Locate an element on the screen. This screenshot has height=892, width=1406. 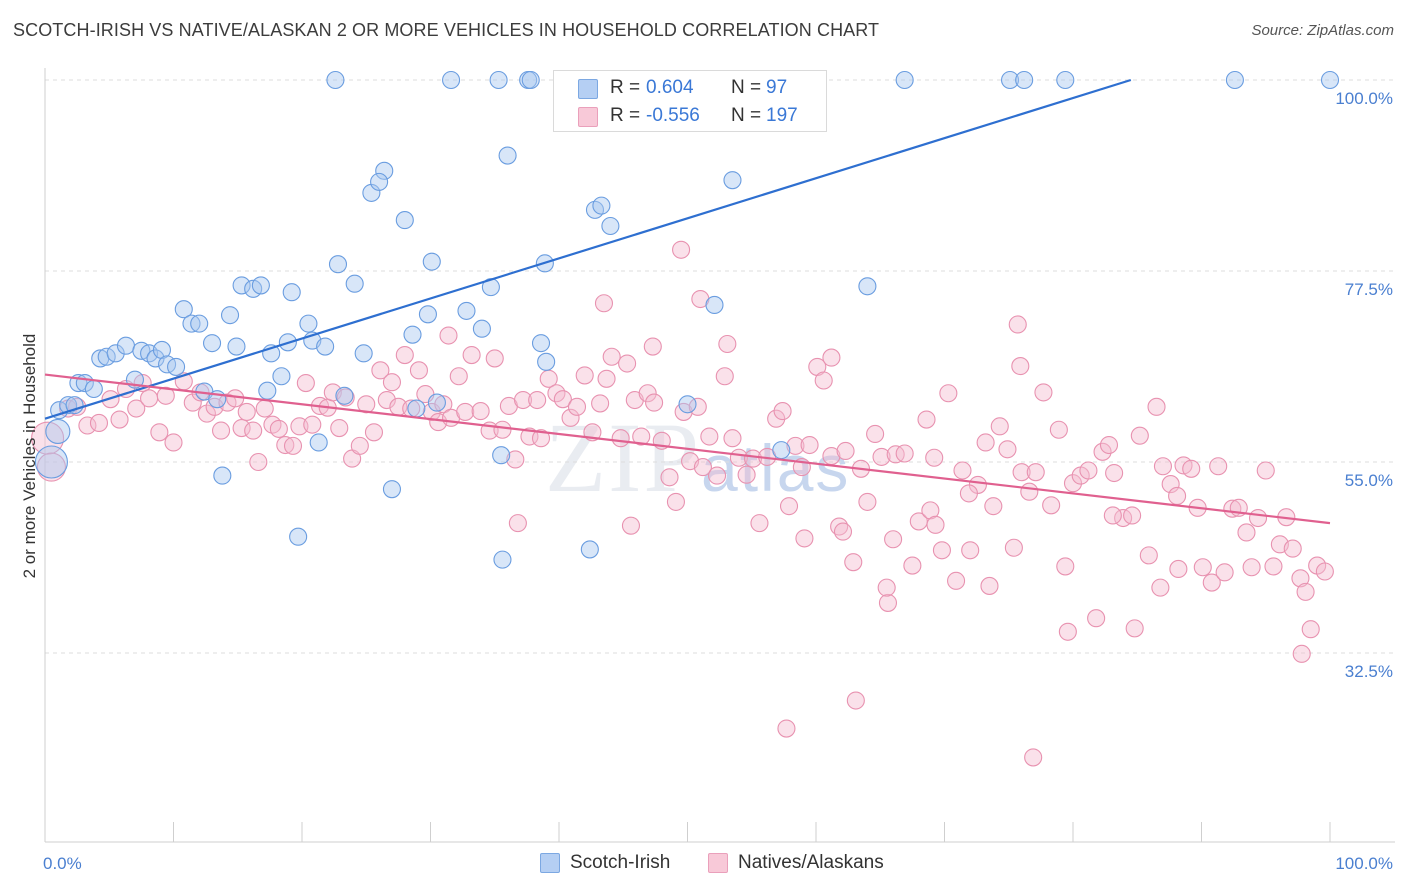
x-tick-label: 0.0% is located at coordinates (62, 863).